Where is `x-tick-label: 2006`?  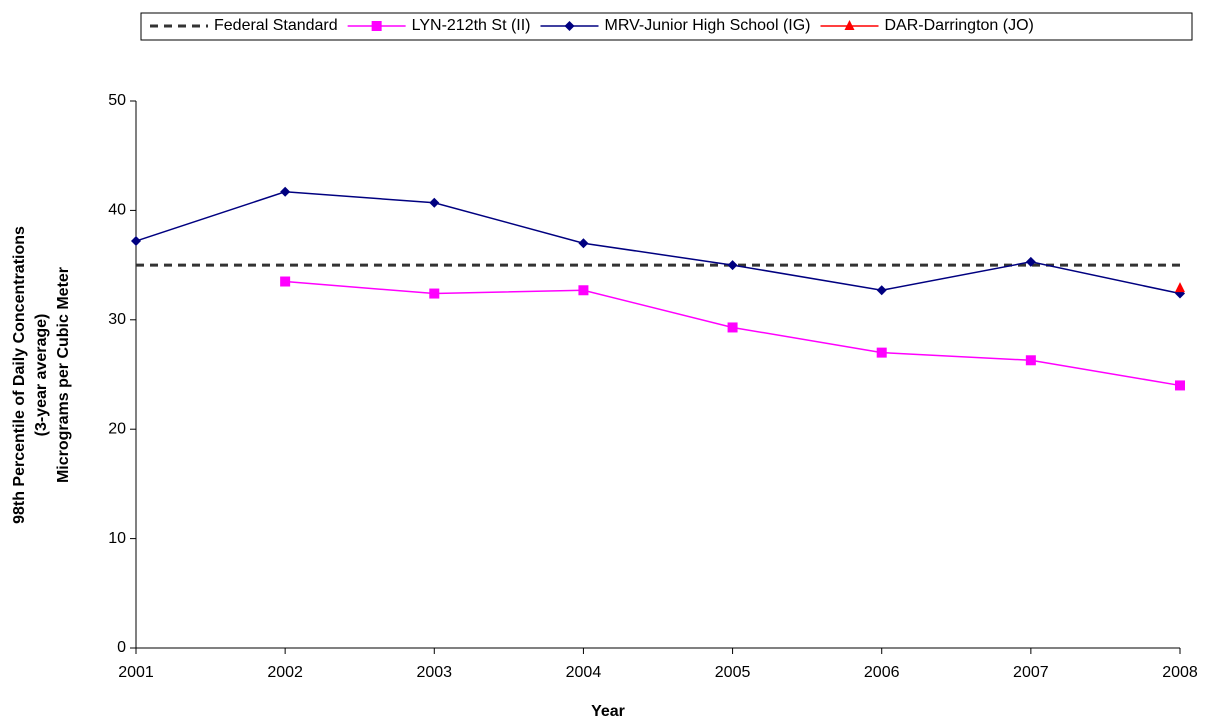
x-tick-label: 2006 is located at coordinates (882, 672).